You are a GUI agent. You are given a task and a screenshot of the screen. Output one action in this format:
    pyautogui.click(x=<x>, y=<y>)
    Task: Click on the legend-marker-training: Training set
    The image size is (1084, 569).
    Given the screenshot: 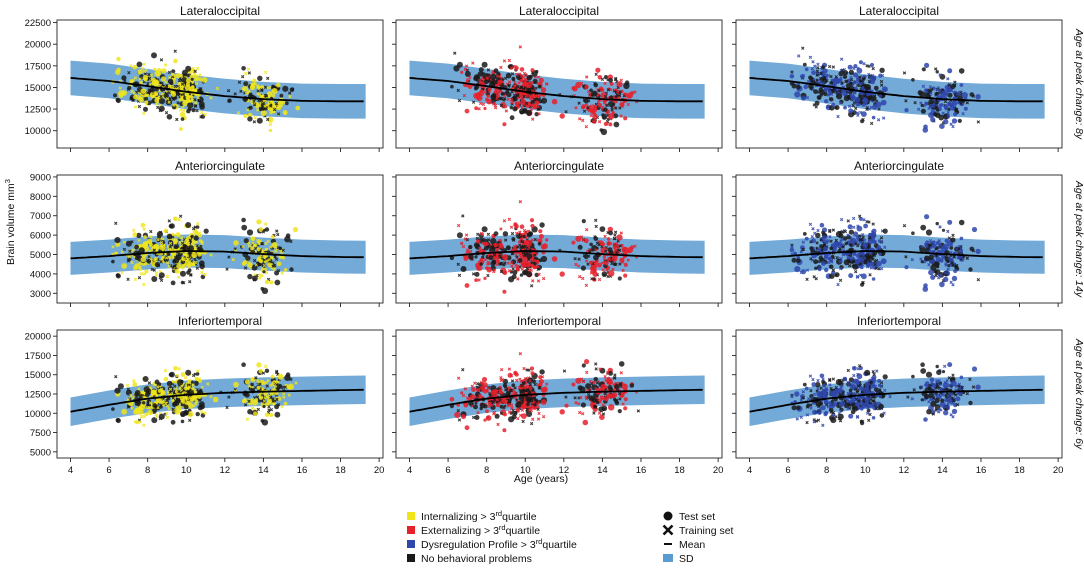 What is the action you would take?
    pyautogui.click(x=698, y=530)
    